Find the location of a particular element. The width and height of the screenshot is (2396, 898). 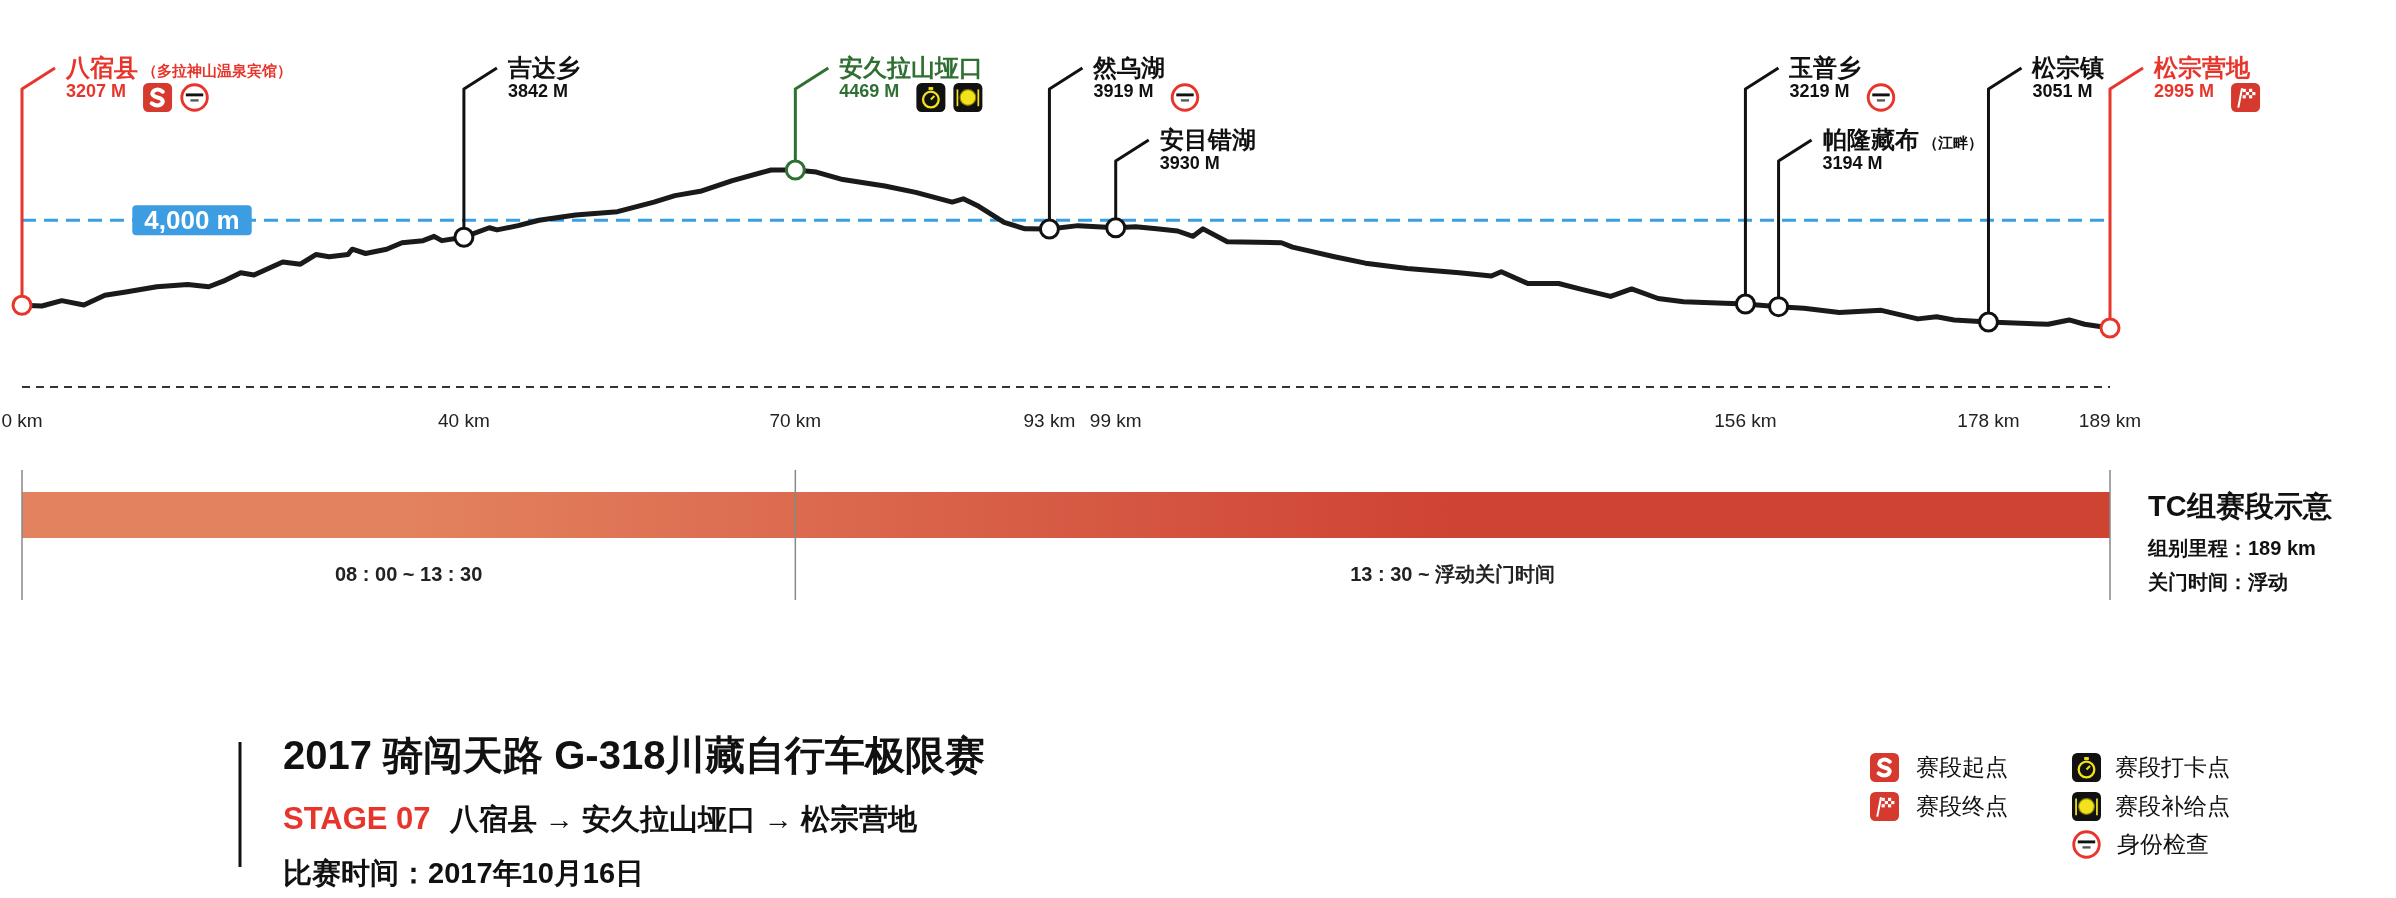

data-label: 3194 M is located at coordinates (1852, 163).